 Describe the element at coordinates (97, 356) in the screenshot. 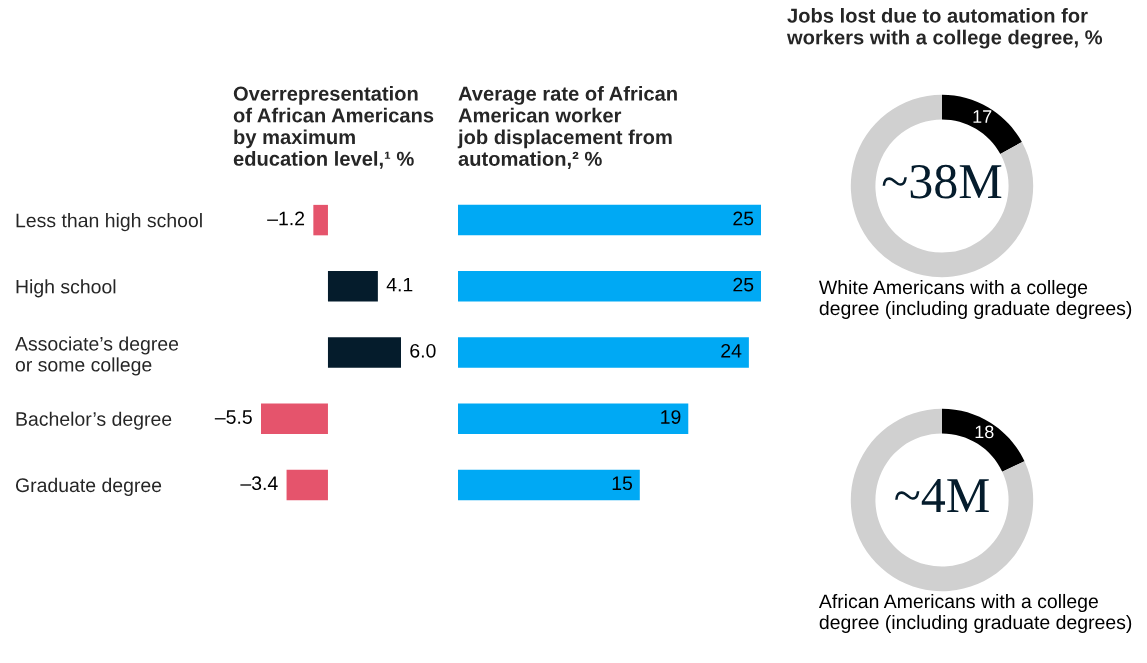

I see `y-tick-label: Associate’s degree or some college` at that location.